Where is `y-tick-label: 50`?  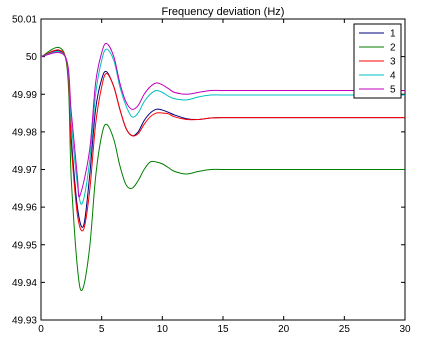
y-tick-label: 50 is located at coordinates (32, 57).